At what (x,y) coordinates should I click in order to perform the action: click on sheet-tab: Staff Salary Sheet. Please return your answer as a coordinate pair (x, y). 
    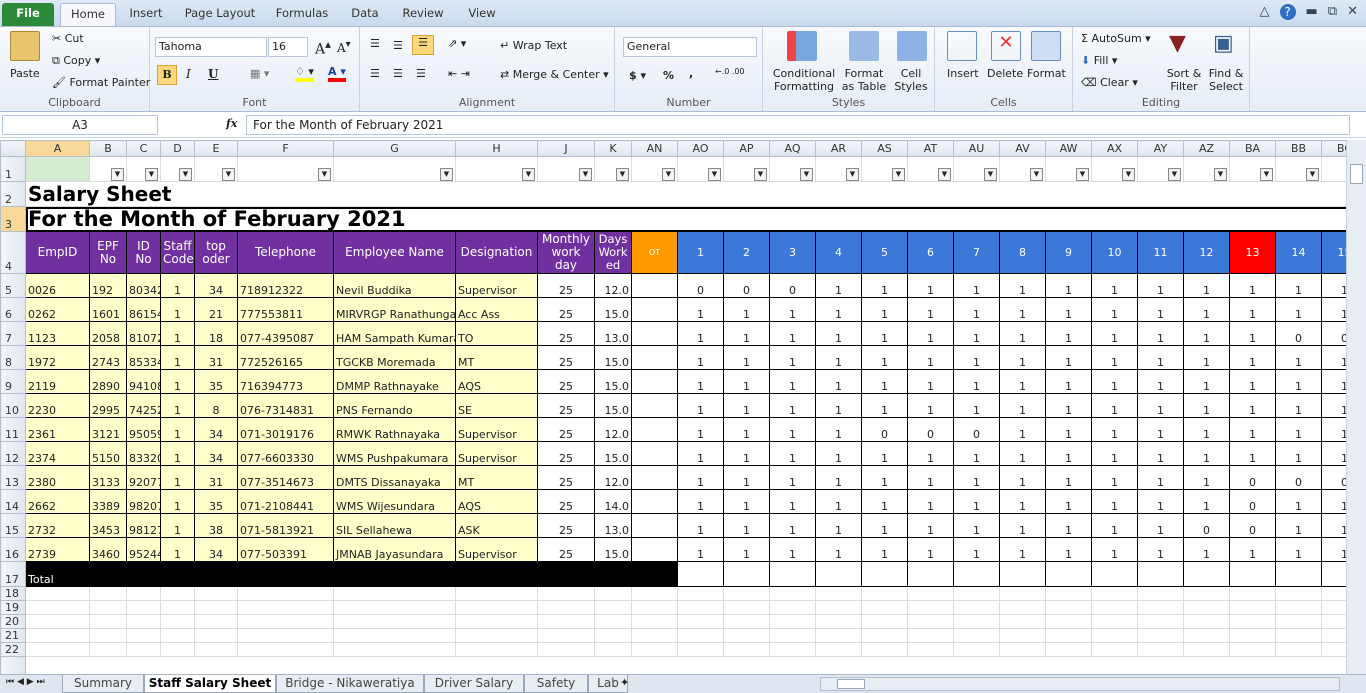
    Looking at the image, I should click on (210, 684).